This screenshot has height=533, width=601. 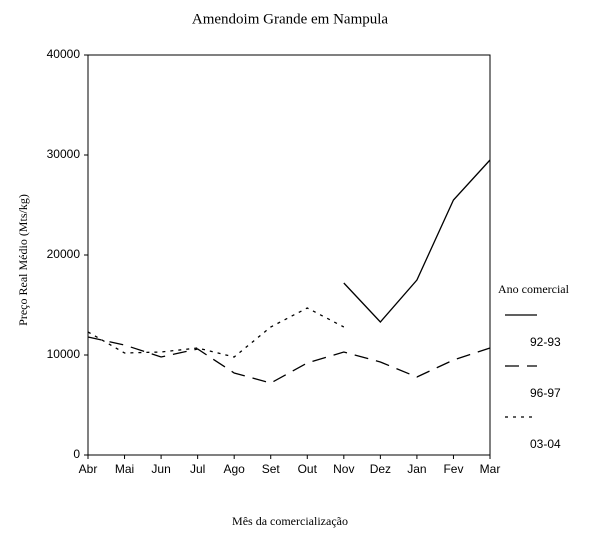 What do you see at coordinates (453, 469) in the screenshot?
I see `x-tick-label: Fev` at bounding box center [453, 469].